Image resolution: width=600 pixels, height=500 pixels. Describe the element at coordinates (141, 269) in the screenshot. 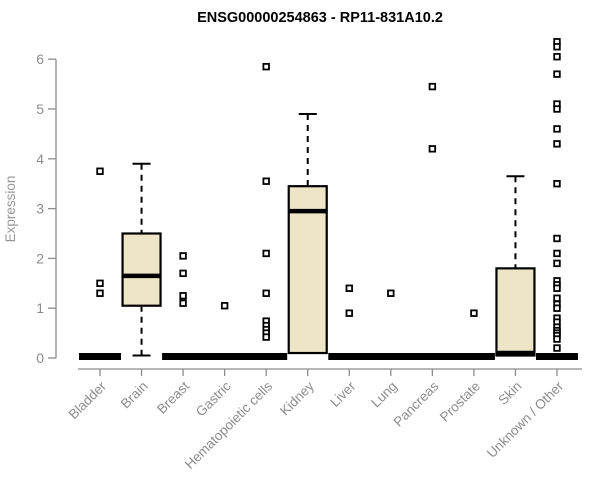

I see `box-brain` at that location.